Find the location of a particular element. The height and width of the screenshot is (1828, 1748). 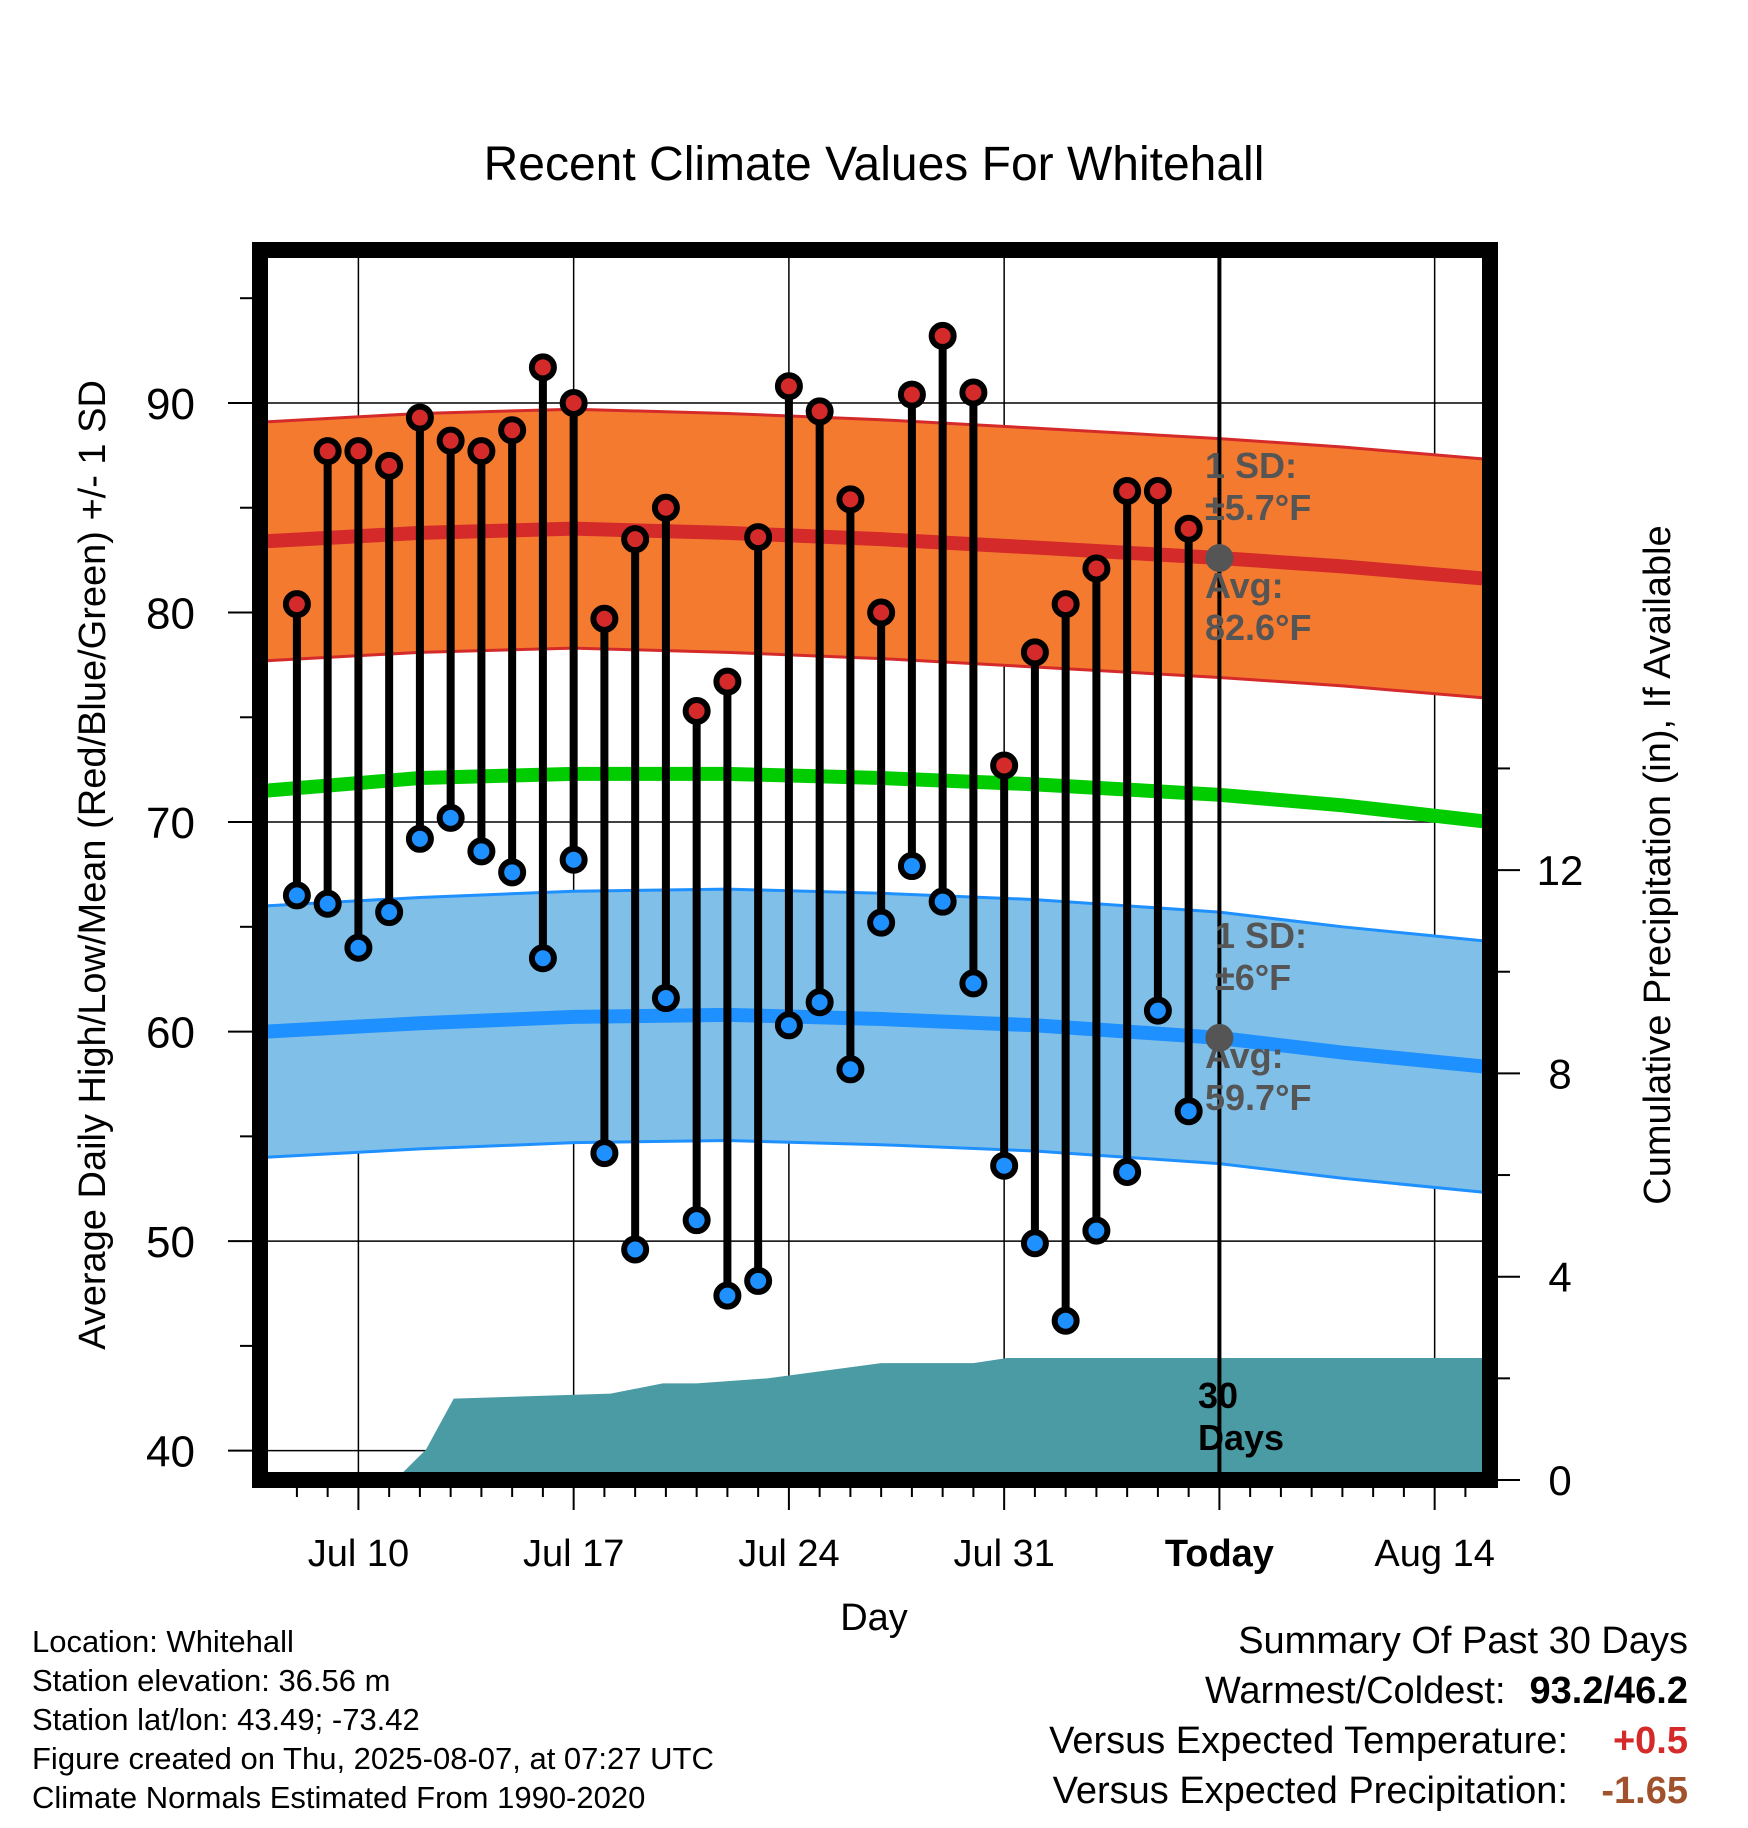

low-sd-annotation-line: 1 SD: is located at coordinates (1261, 935).